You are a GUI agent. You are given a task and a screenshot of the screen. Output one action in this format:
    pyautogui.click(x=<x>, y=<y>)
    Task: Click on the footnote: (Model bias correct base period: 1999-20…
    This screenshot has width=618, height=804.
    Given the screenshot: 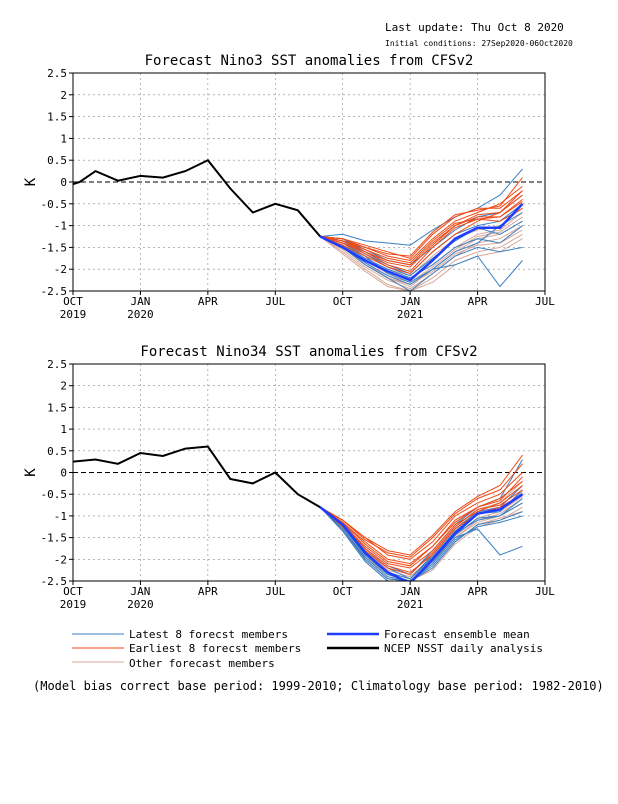 What is the action you would take?
    pyautogui.click(x=318, y=686)
    